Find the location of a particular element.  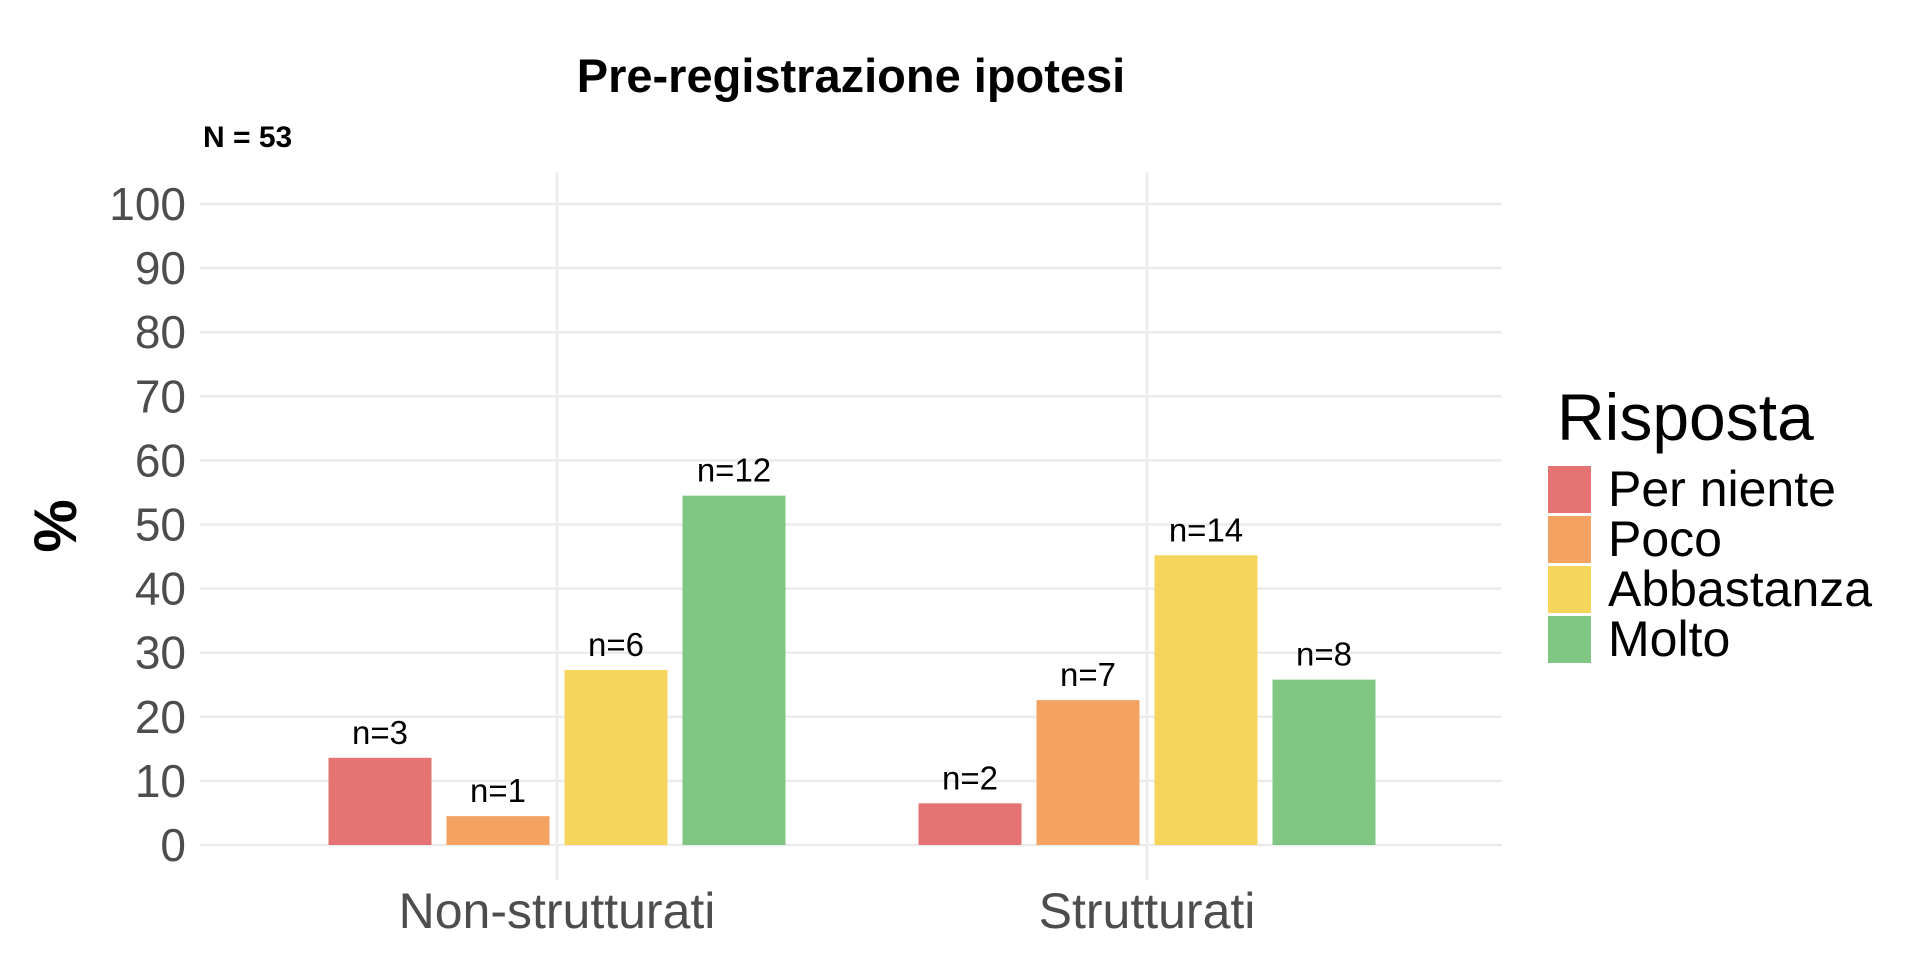

y-axis-ticks: 0 10 20 30 40 50 60 70 80 90 100 is located at coordinates (147, 524).